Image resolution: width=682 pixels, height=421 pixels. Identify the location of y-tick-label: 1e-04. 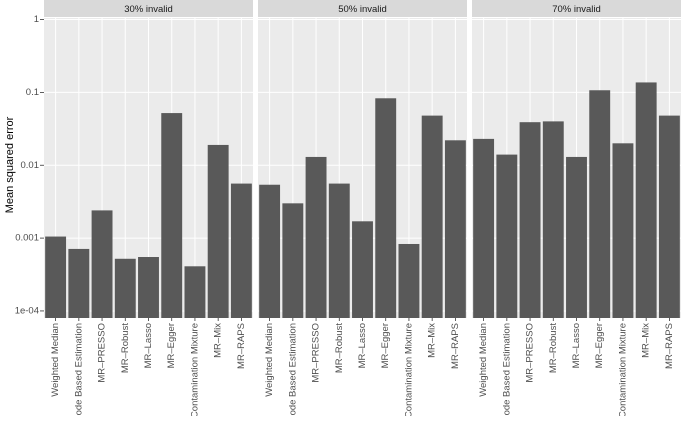
(27, 310).